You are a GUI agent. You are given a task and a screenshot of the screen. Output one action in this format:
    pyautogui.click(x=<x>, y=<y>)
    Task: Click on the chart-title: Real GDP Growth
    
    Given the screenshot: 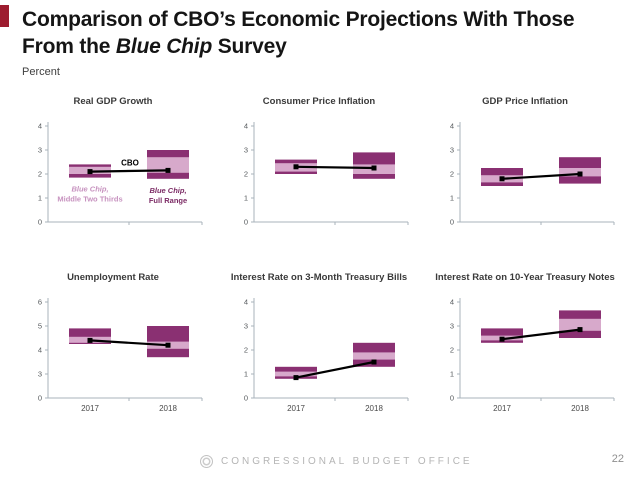 What is the action you would take?
    pyautogui.click(x=113, y=101)
    